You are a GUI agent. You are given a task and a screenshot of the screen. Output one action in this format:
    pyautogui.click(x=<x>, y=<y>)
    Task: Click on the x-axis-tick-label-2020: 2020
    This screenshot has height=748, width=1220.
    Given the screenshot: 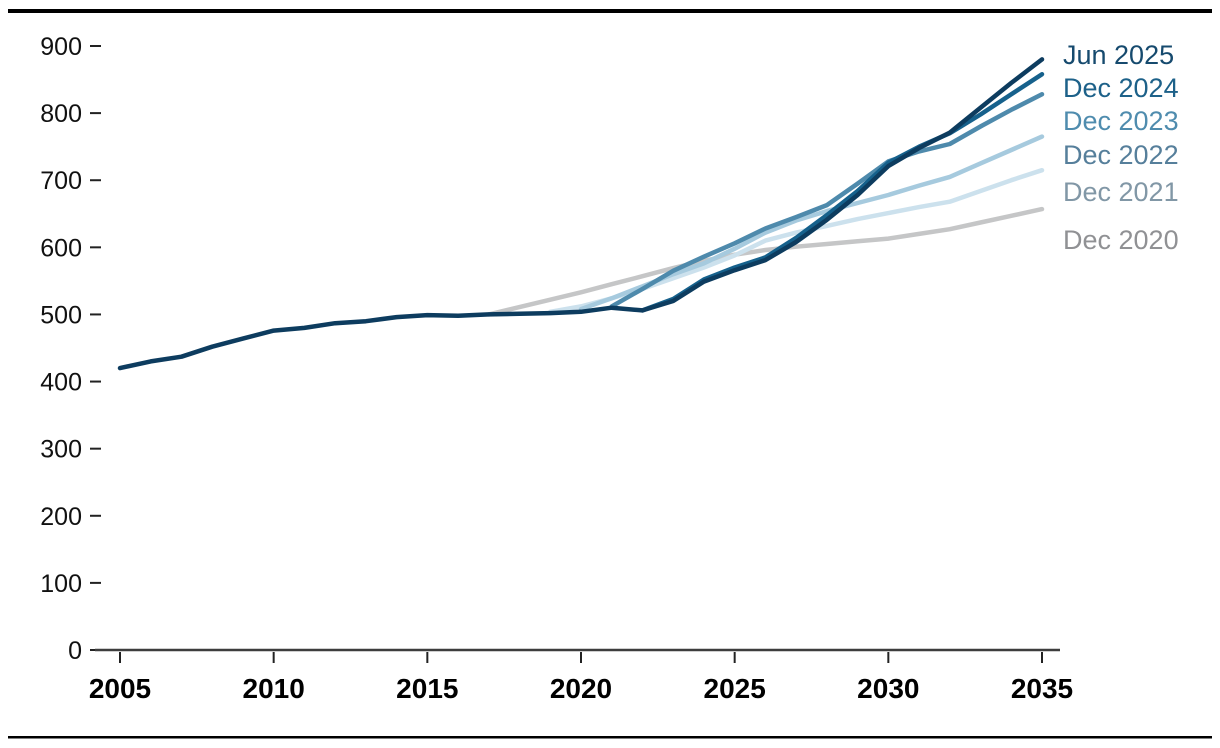 What is the action you would take?
    pyautogui.click(x=581, y=688)
    